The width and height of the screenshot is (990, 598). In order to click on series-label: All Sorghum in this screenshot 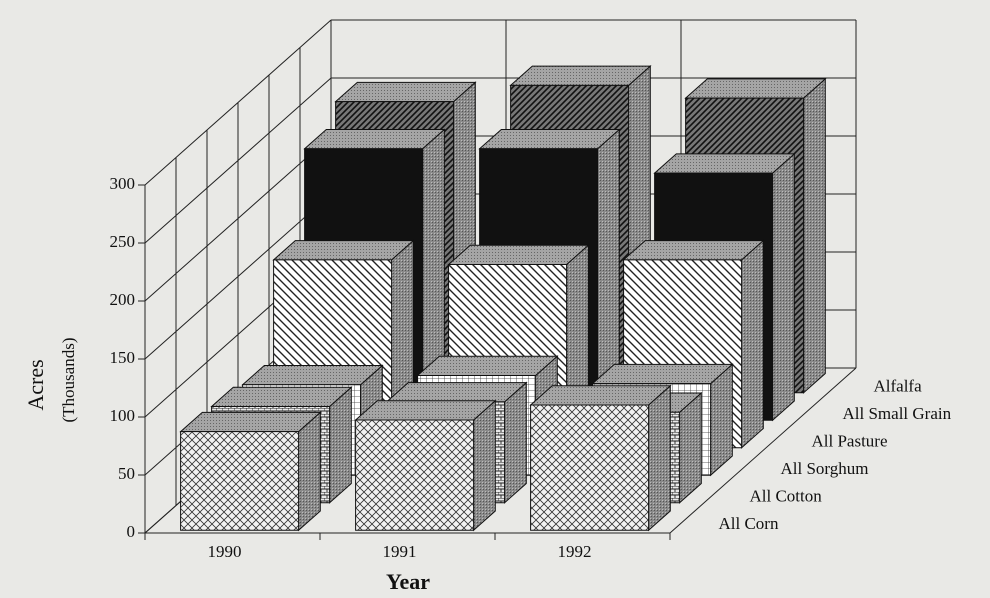, I will do `click(825, 468)`.